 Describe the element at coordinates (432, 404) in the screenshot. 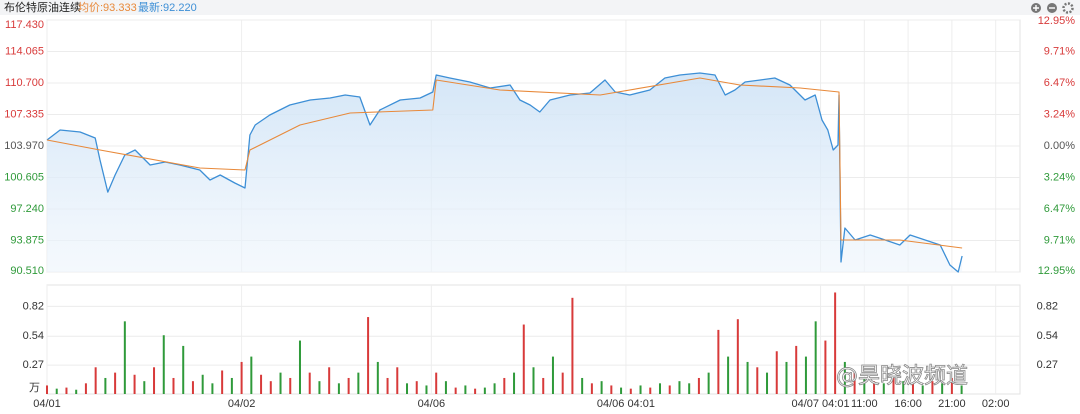

I see `x-tick-label: 04/06` at that location.